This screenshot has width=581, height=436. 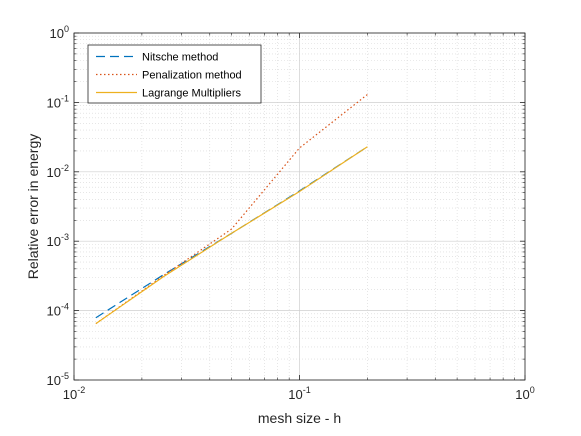 What do you see at coordinates (58, 171) in the screenshot?
I see `y-tick-label: 10⁻²` at bounding box center [58, 171].